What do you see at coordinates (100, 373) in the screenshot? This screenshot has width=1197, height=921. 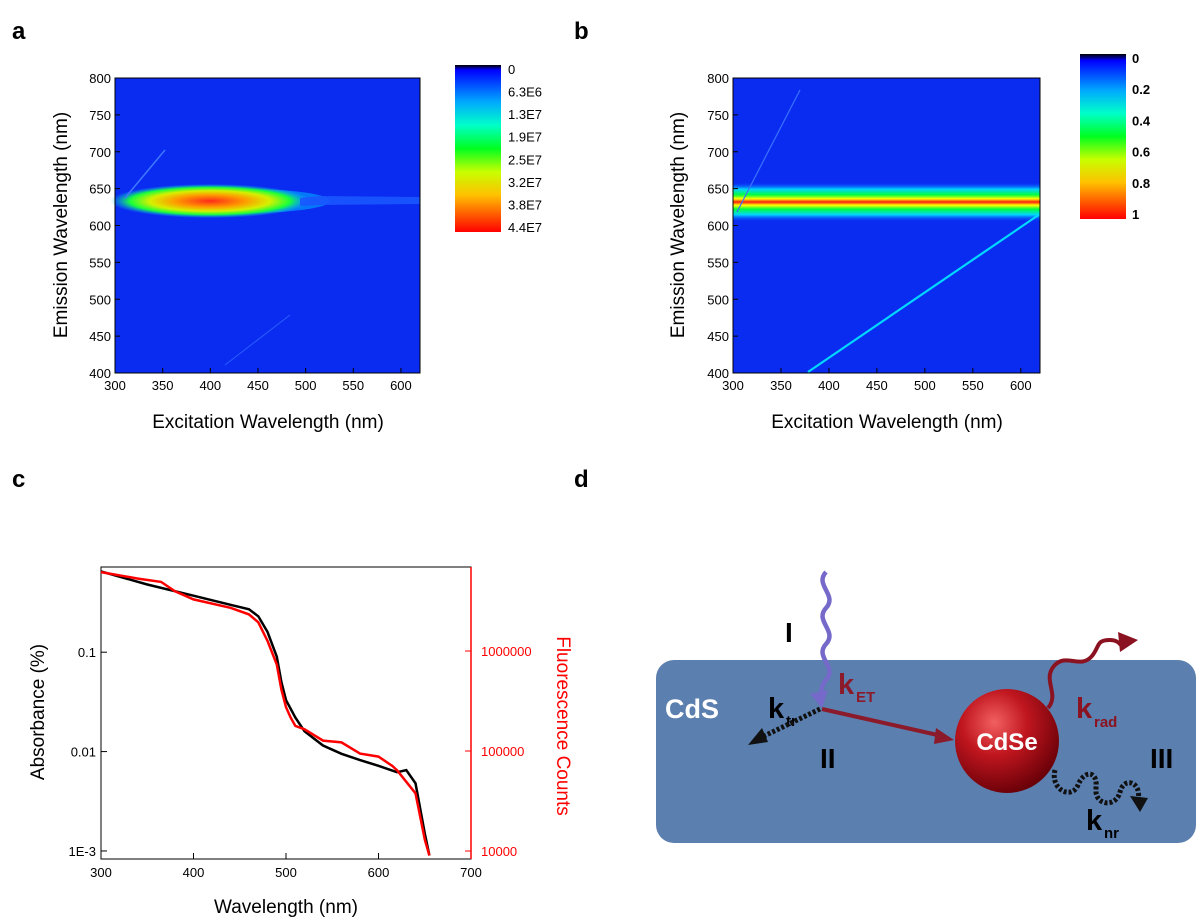 I see `heatmap-a-ytick-label: 400` at bounding box center [100, 373].